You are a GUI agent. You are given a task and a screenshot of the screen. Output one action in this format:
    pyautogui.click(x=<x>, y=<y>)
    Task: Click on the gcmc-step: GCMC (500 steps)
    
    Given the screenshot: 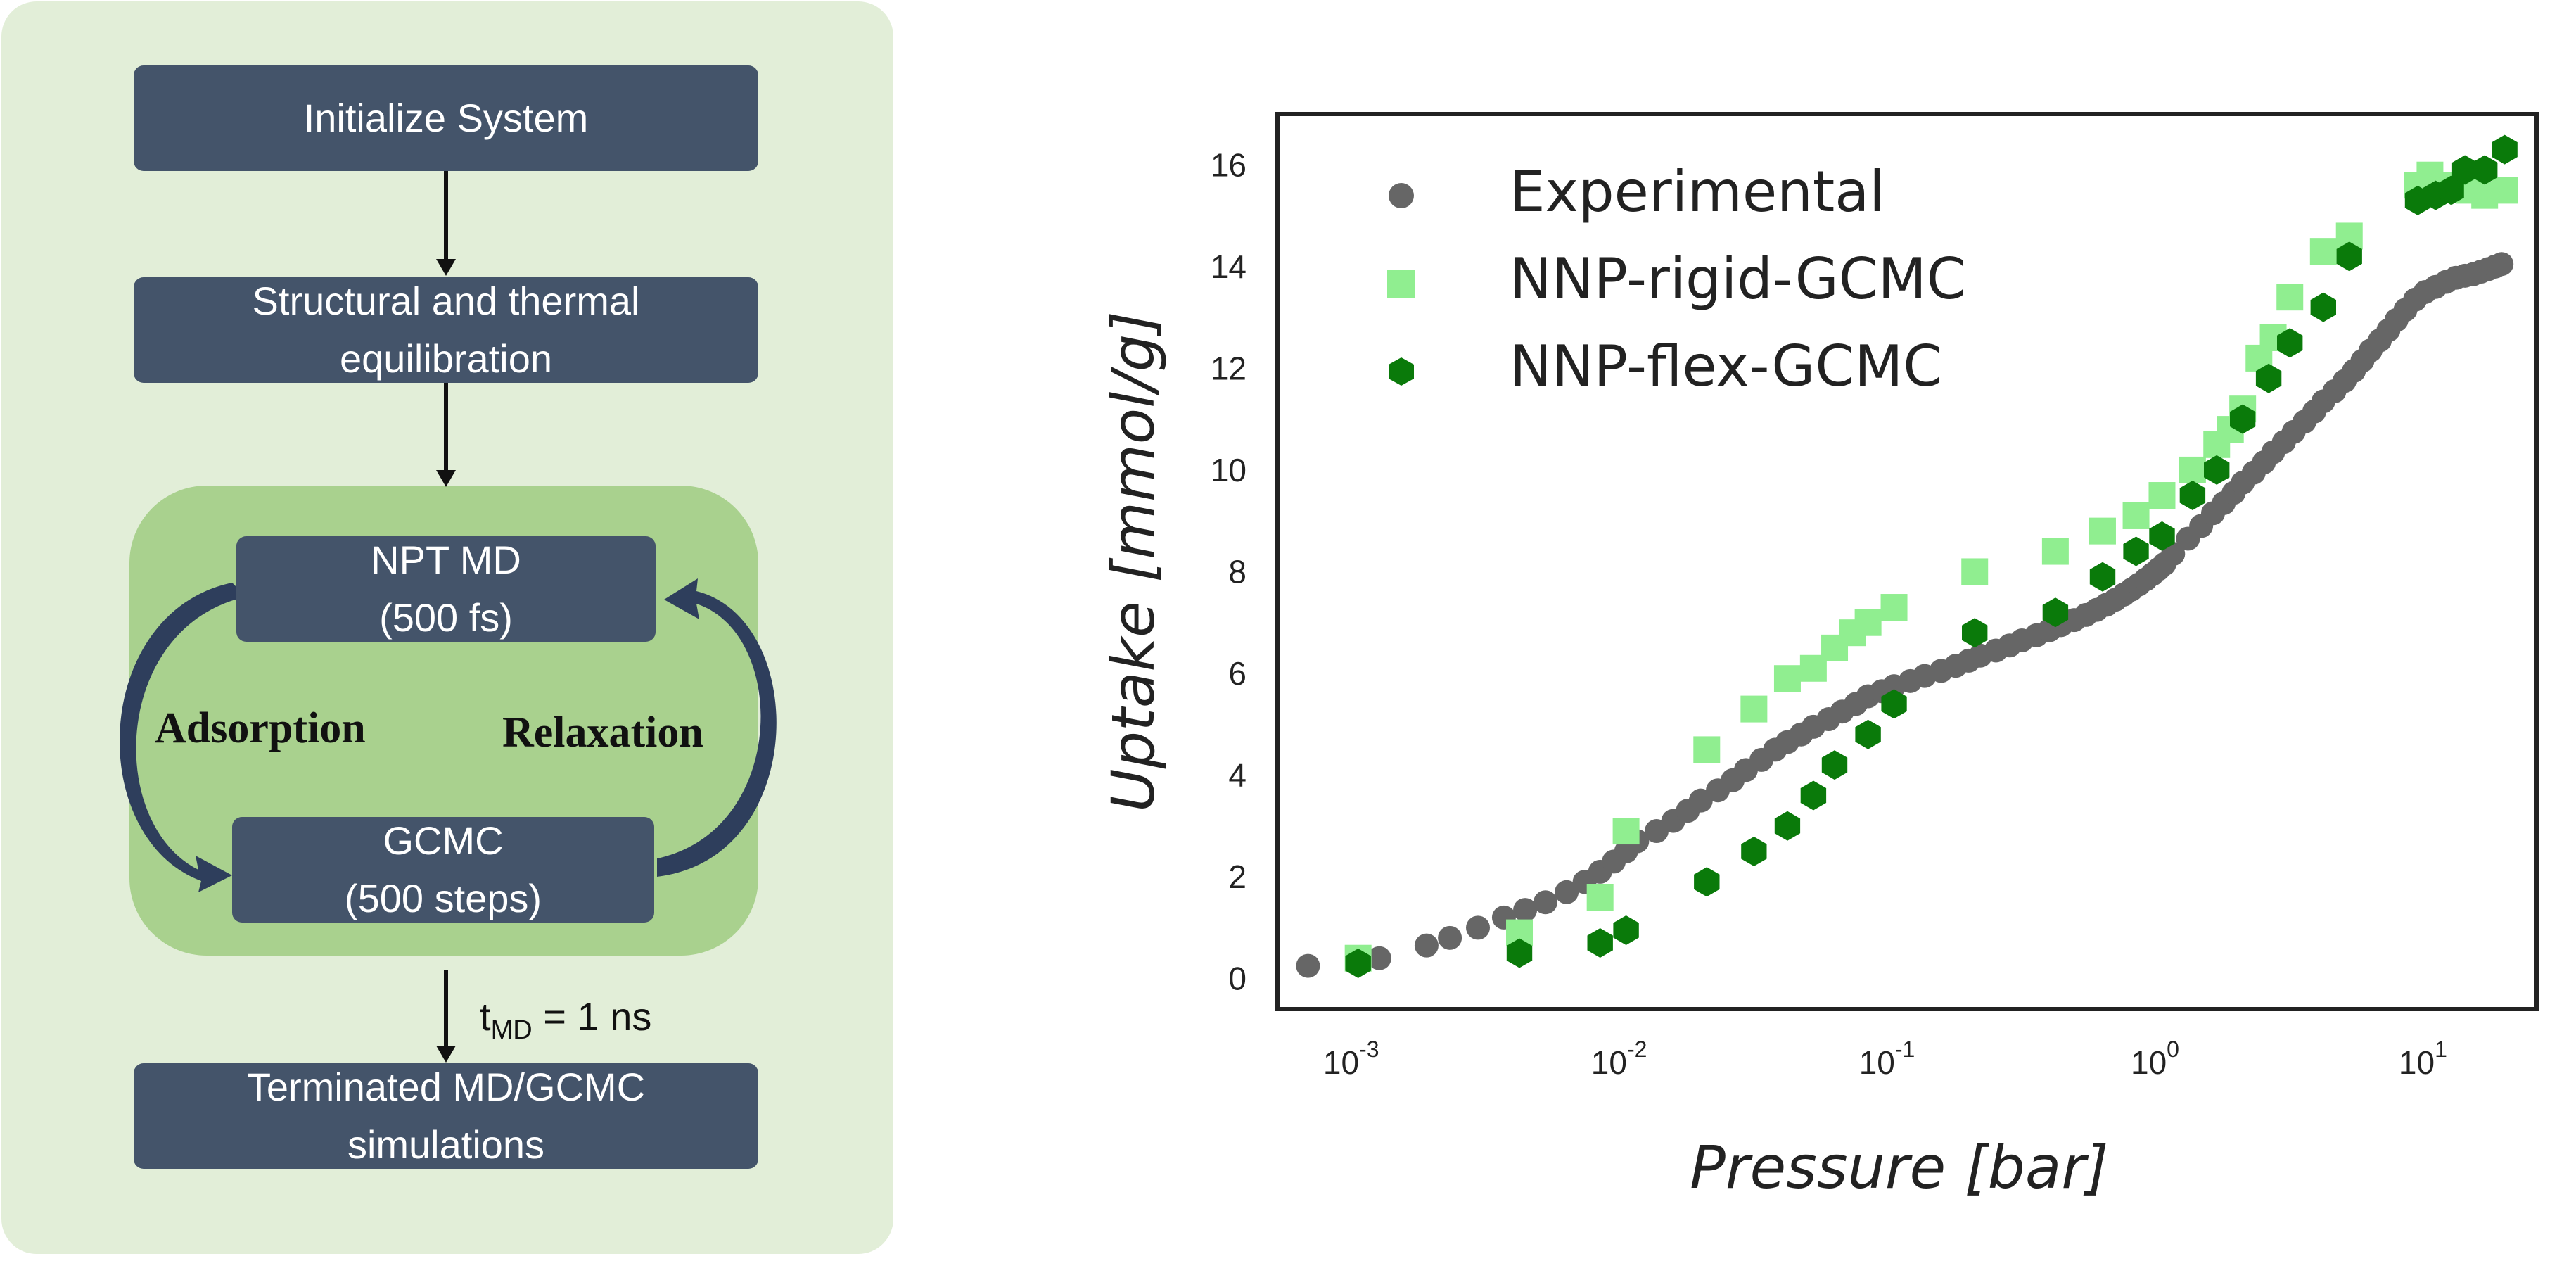 What is the action you would take?
    pyautogui.click(x=443, y=870)
    